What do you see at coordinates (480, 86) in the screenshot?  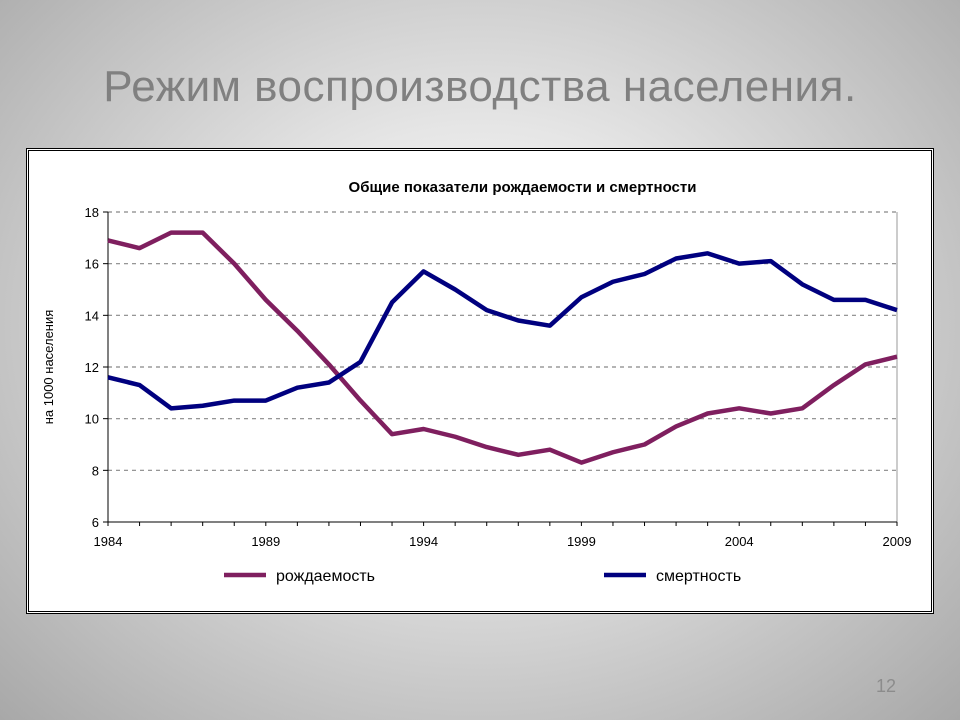 I see `slide-title: Режим воспроизводства населения.` at bounding box center [480, 86].